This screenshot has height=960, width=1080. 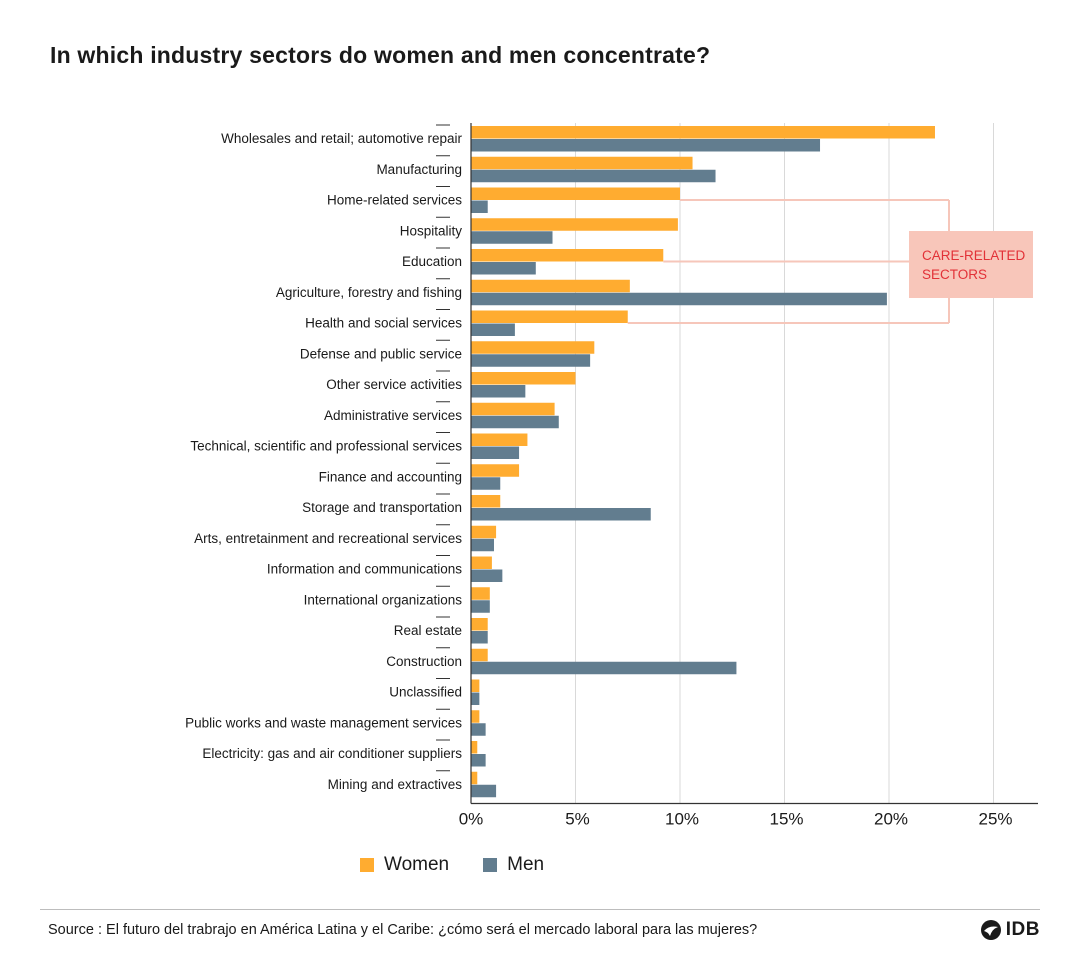 What do you see at coordinates (432, 261) in the screenshot?
I see `category-label: Education` at bounding box center [432, 261].